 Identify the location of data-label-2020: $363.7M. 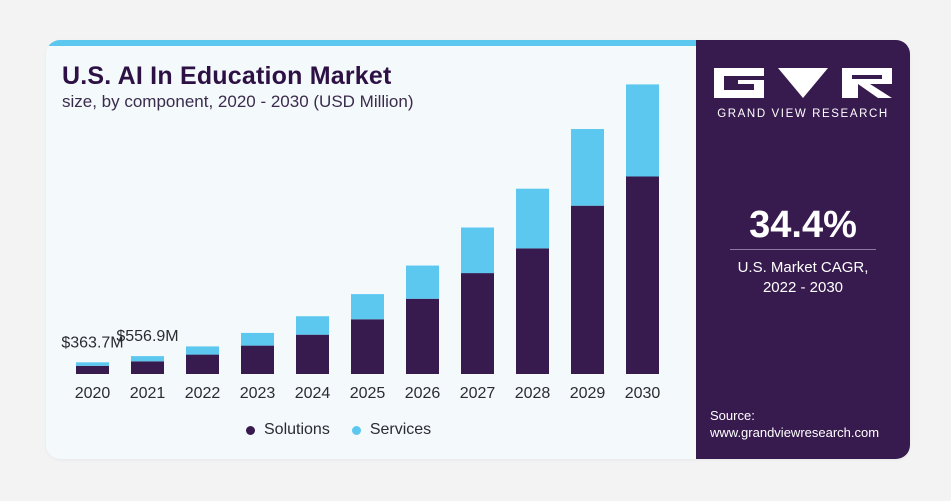
(92, 342).